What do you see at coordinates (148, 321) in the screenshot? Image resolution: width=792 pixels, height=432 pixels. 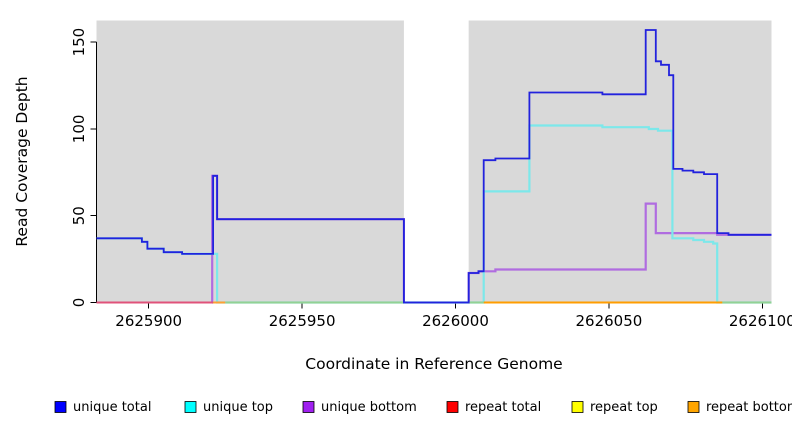 I see `x-tick-label-0: 2625900` at bounding box center [148, 321].